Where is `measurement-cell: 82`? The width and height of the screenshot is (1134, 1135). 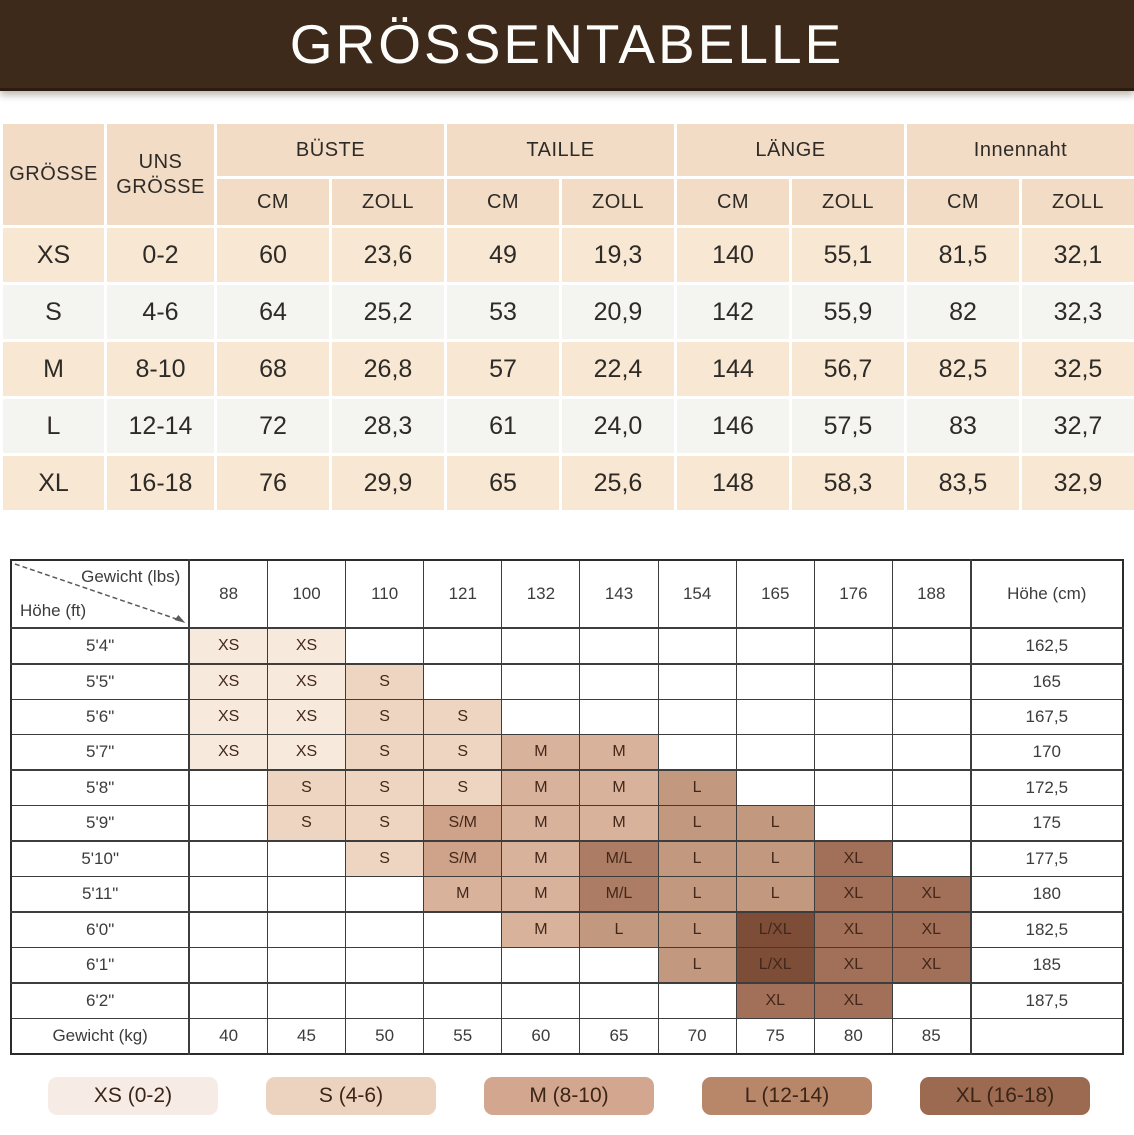 measurement-cell: 82 is located at coordinates (963, 312).